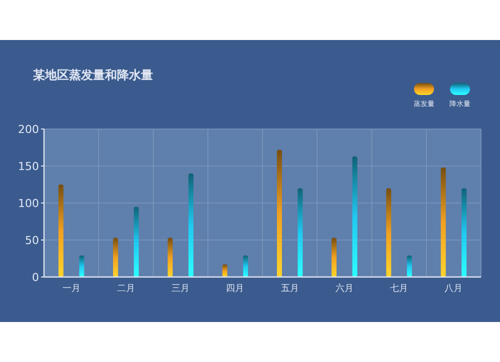 The height and width of the screenshot is (362, 500). Describe the element at coordinates (28, 129) in the screenshot. I see `y-tick-label: 200` at that location.